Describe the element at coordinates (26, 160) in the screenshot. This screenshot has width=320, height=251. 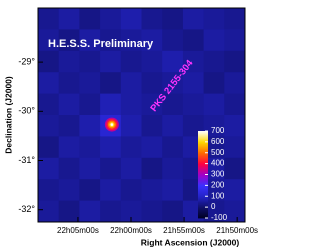
I see `y-tick-label: -31°` at that location.